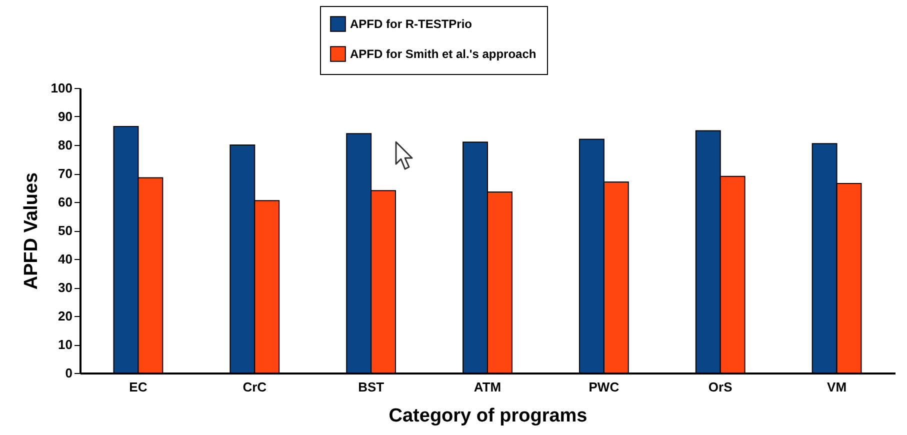 This screenshot has width=907, height=435. I want to click on x-tick-label: EC, so click(138, 387).